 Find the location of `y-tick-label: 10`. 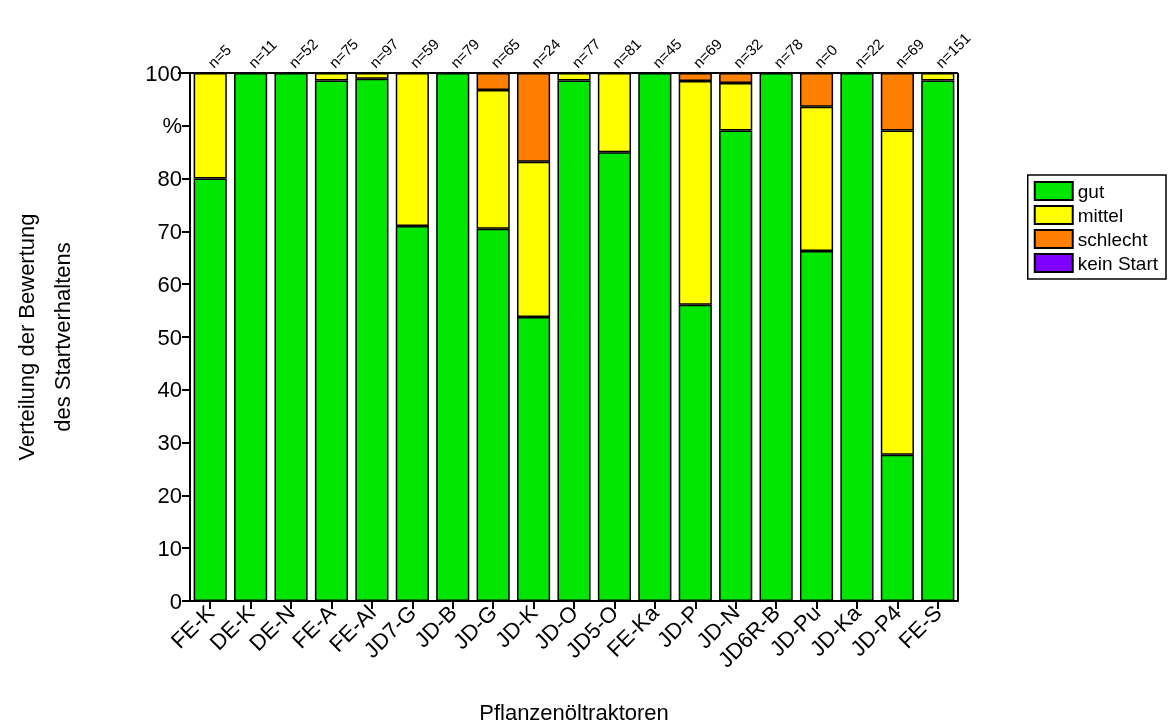

y-tick-label: 10 is located at coordinates (169, 548).